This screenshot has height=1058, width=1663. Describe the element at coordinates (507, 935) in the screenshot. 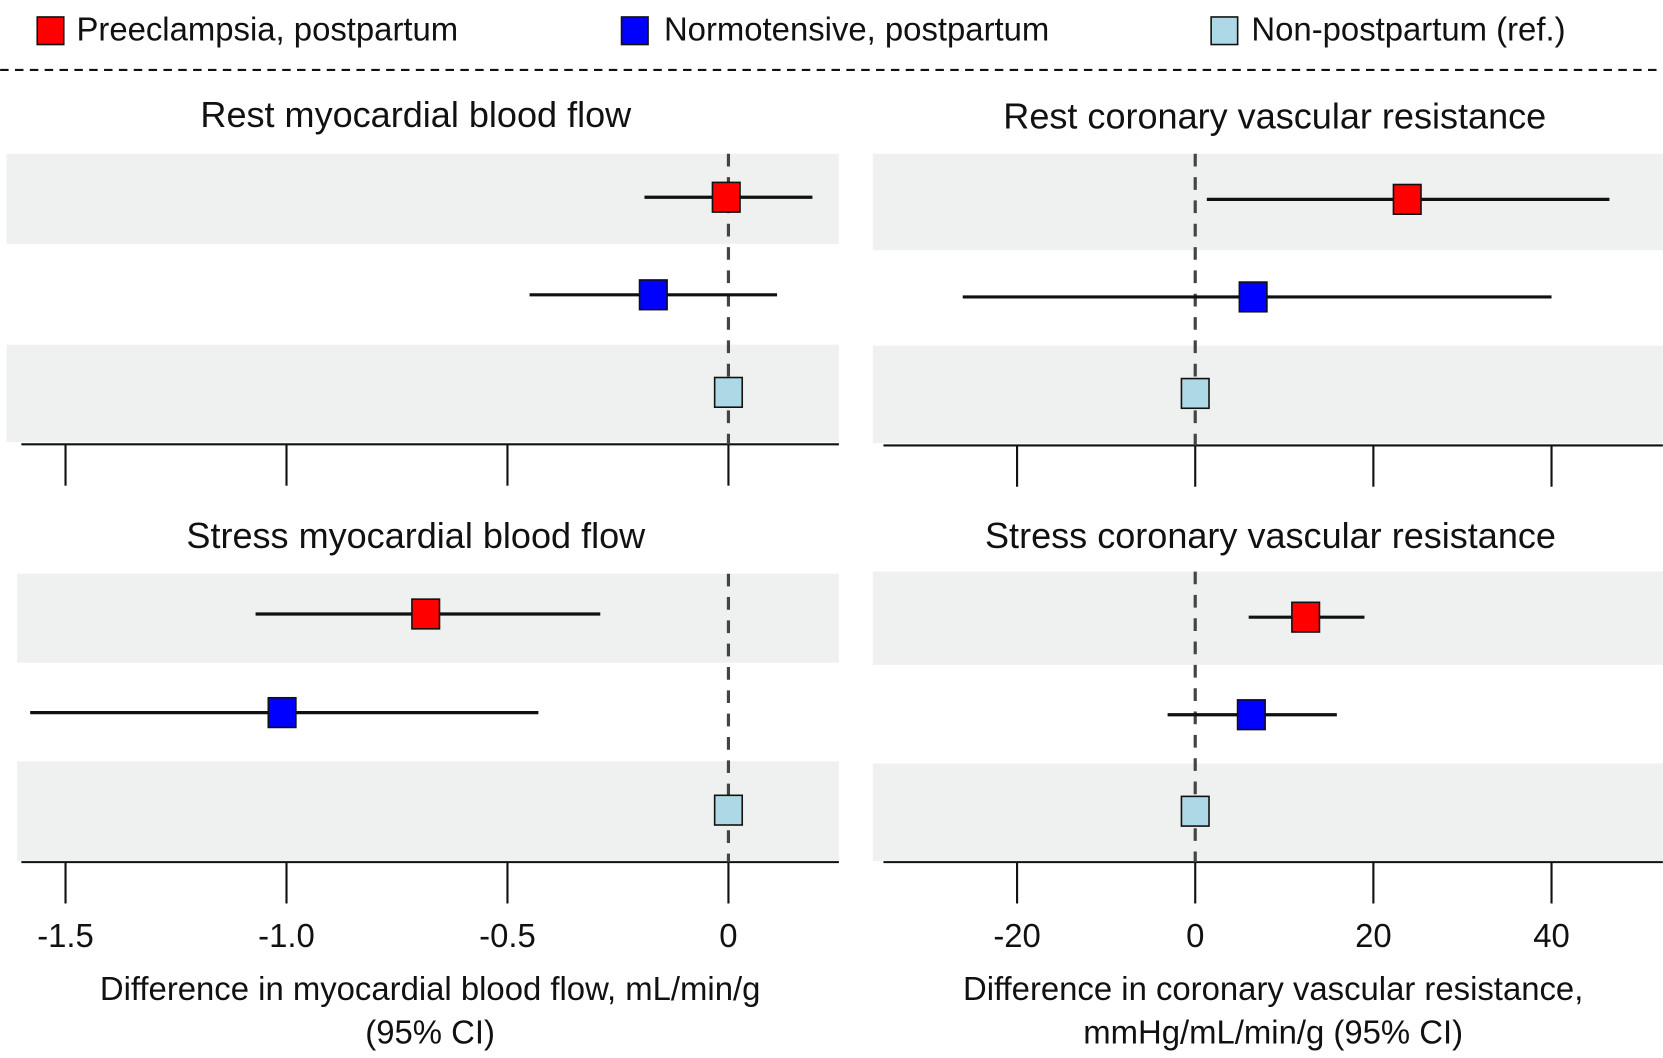

I see `x-tick-label: -0.5` at that location.